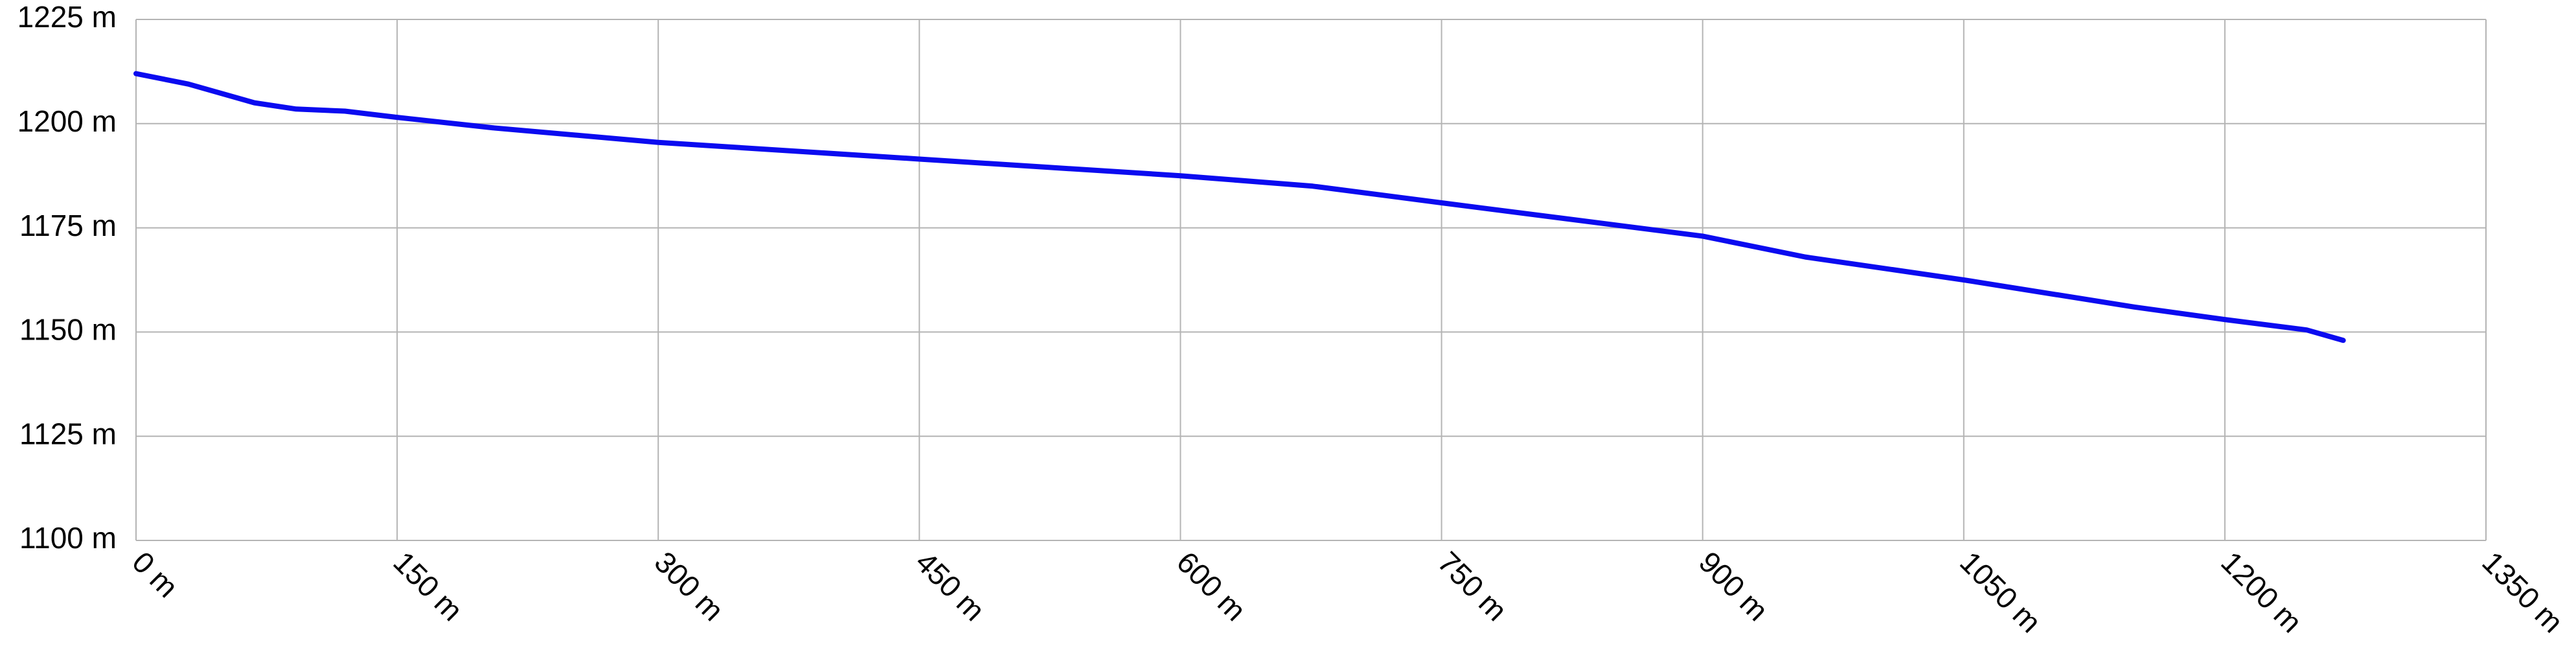 The image size is (2576, 648). I want to click on y-tick-label: 1225 m, so click(67, 17).